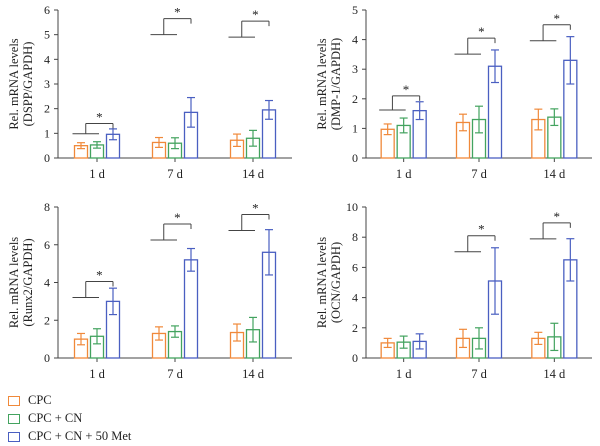 This screenshot has width=600, height=446. What do you see at coordinates (40, 400) in the screenshot?
I see `legend-label-cpc: CPC` at bounding box center [40, 400].